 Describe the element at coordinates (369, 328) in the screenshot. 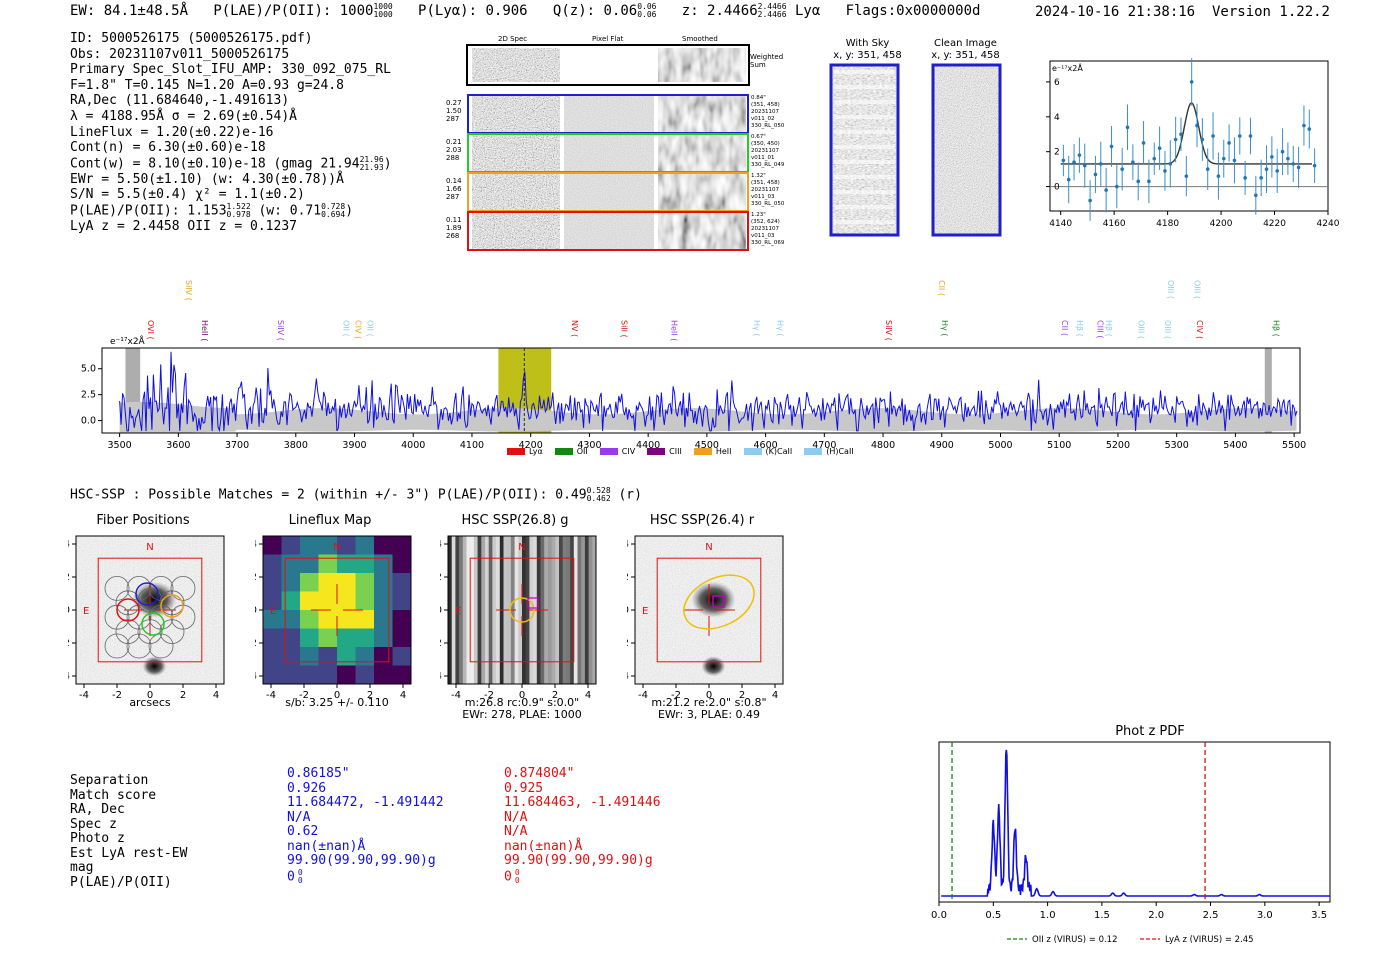

I see `line-label: OII (` at that location.